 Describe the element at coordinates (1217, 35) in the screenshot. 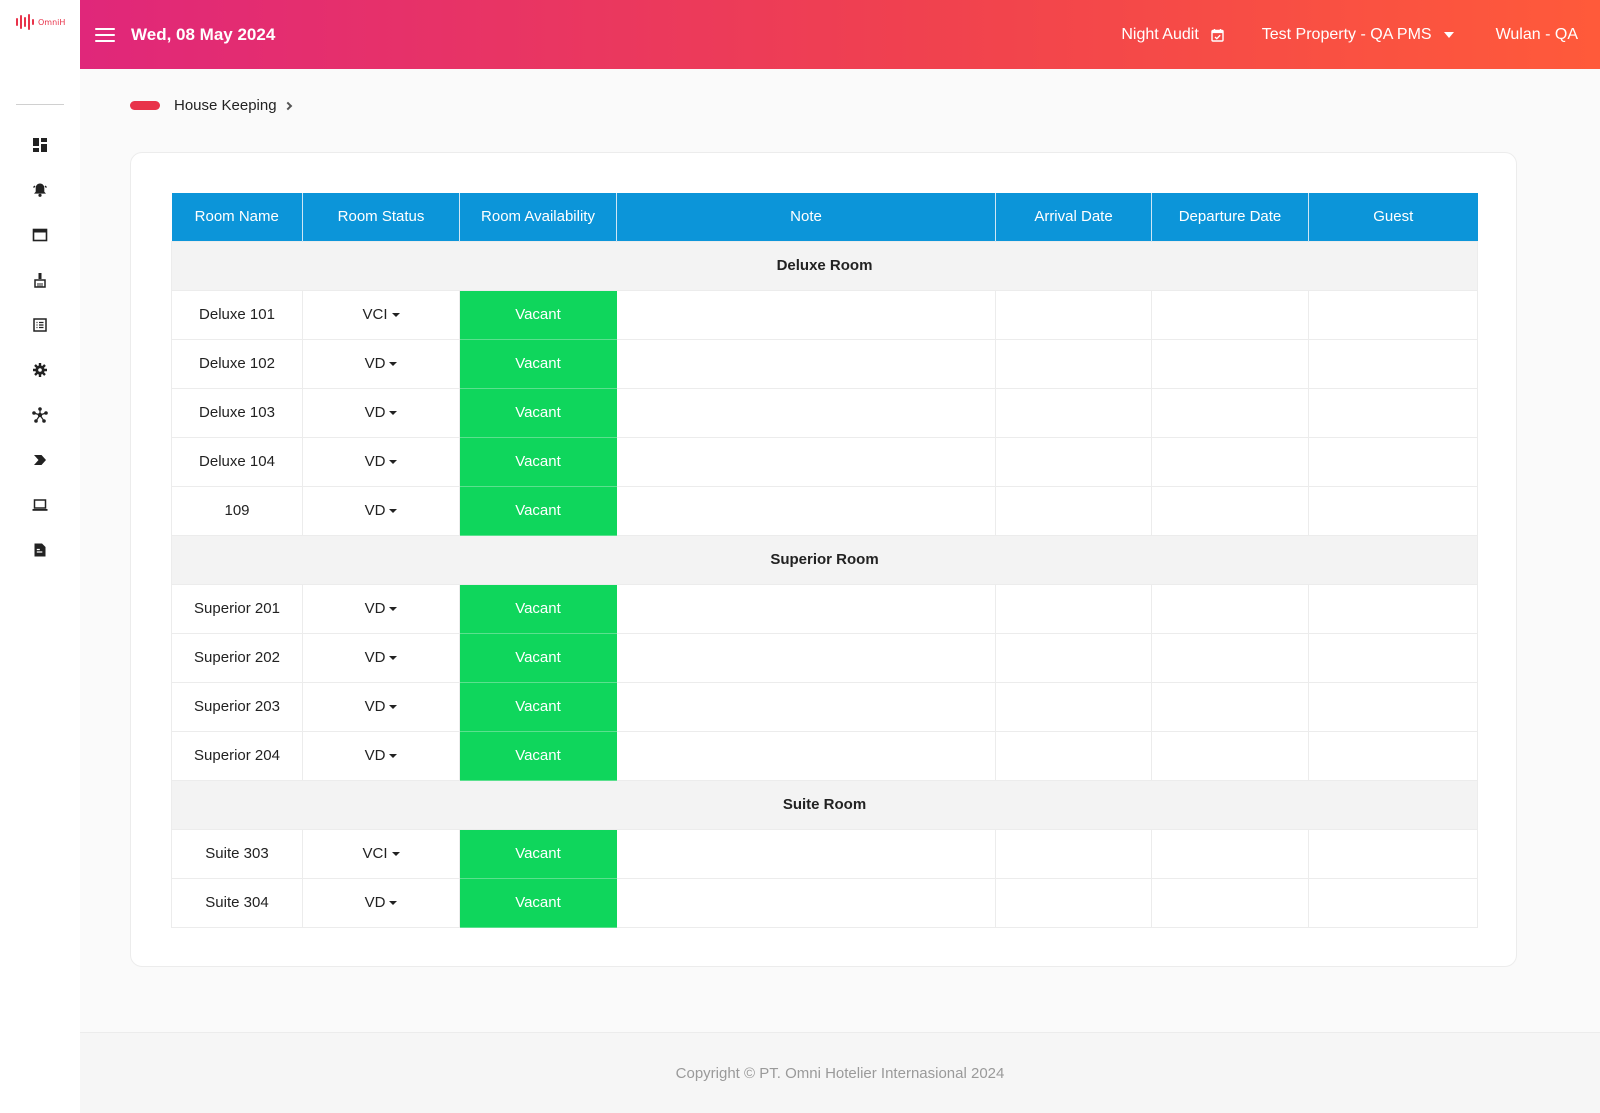

I see `calendar-check-icon` at that location.